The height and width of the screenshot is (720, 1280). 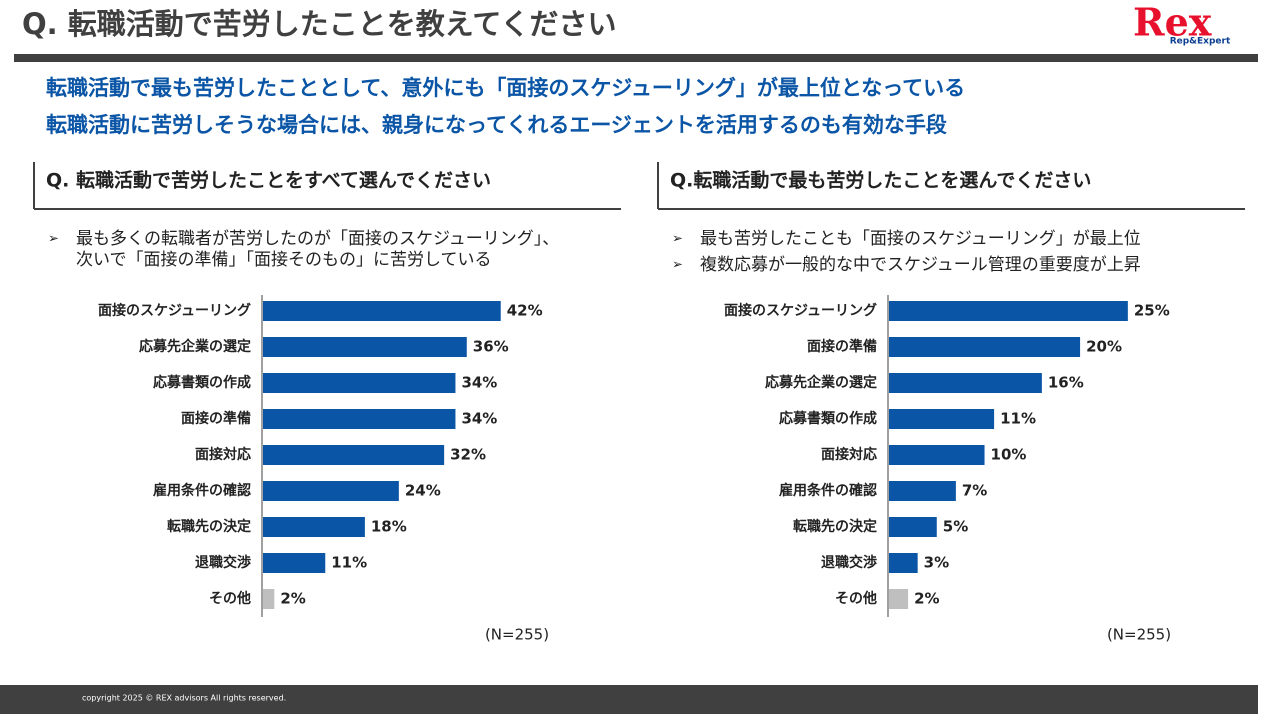 What do you see at coordinates (936, 563) in the screenshot?
I see `value-label: 3%` at bounding box center [936, 563].